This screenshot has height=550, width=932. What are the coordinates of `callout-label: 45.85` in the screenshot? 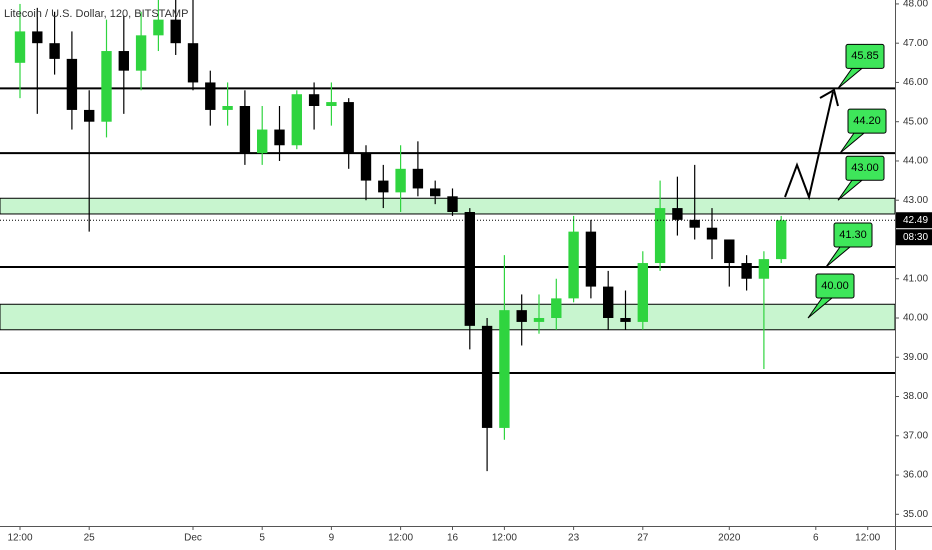 It's located at (865, 56).